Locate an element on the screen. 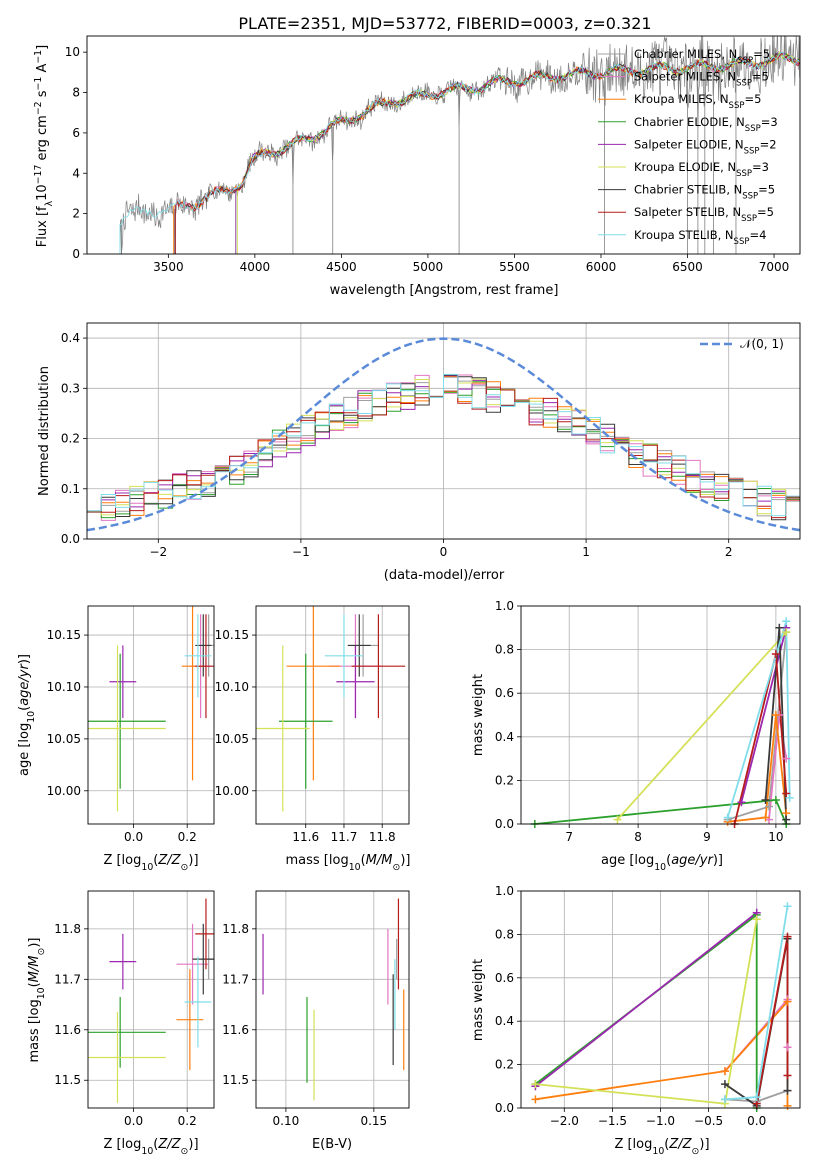  x-tick-label: 0.10 is located at coordinates (286, 1121).